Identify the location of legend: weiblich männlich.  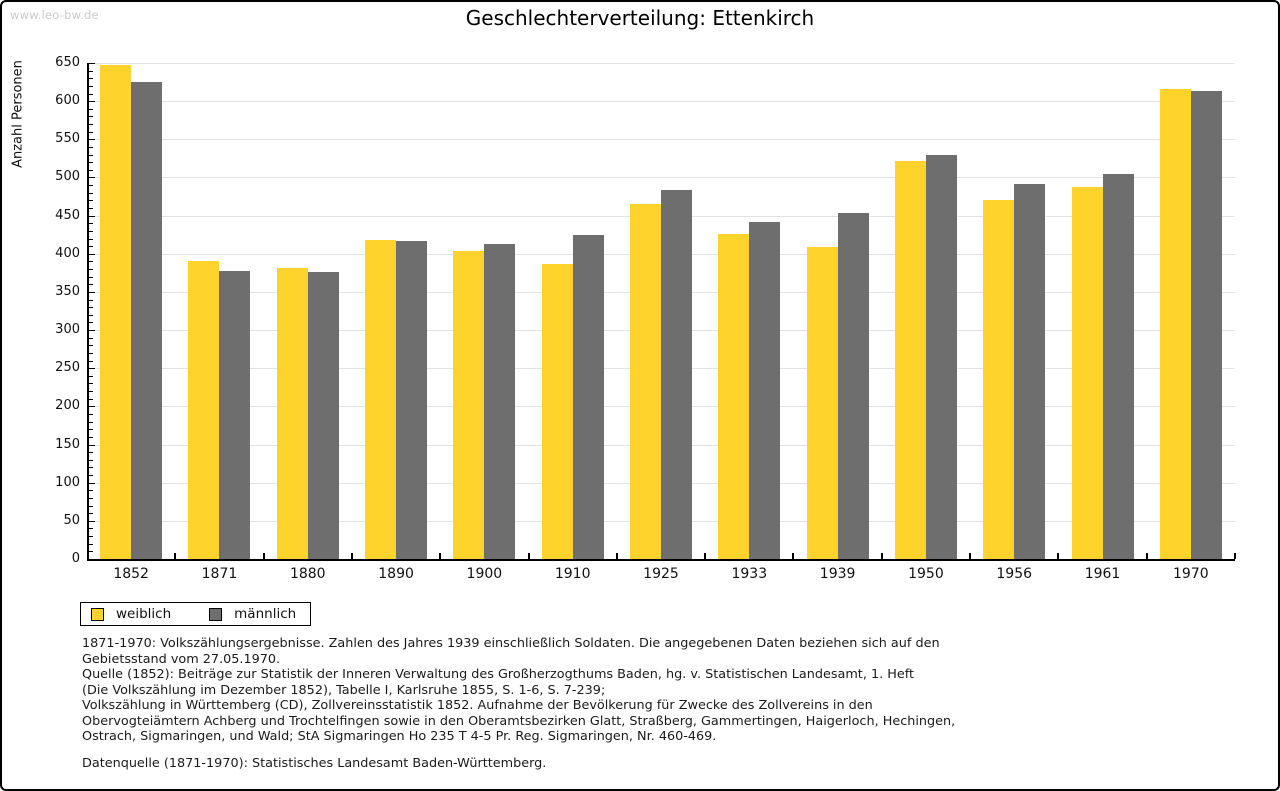
(196, 614).